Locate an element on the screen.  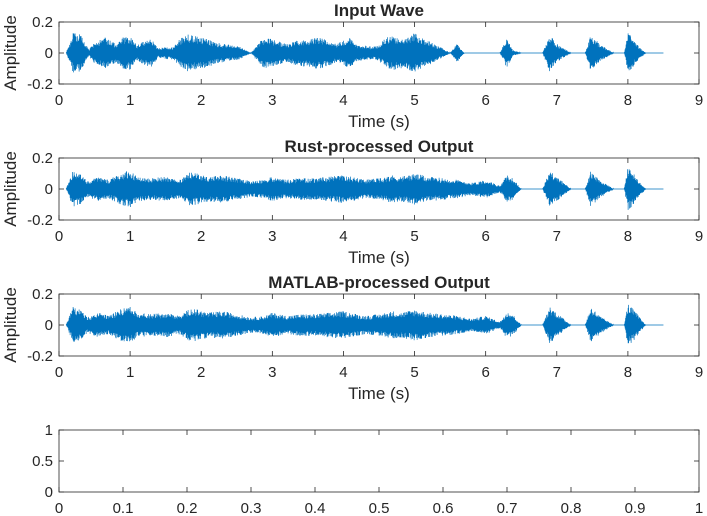
x-tick-label: 0.3 is located at coordinates (251, 508).